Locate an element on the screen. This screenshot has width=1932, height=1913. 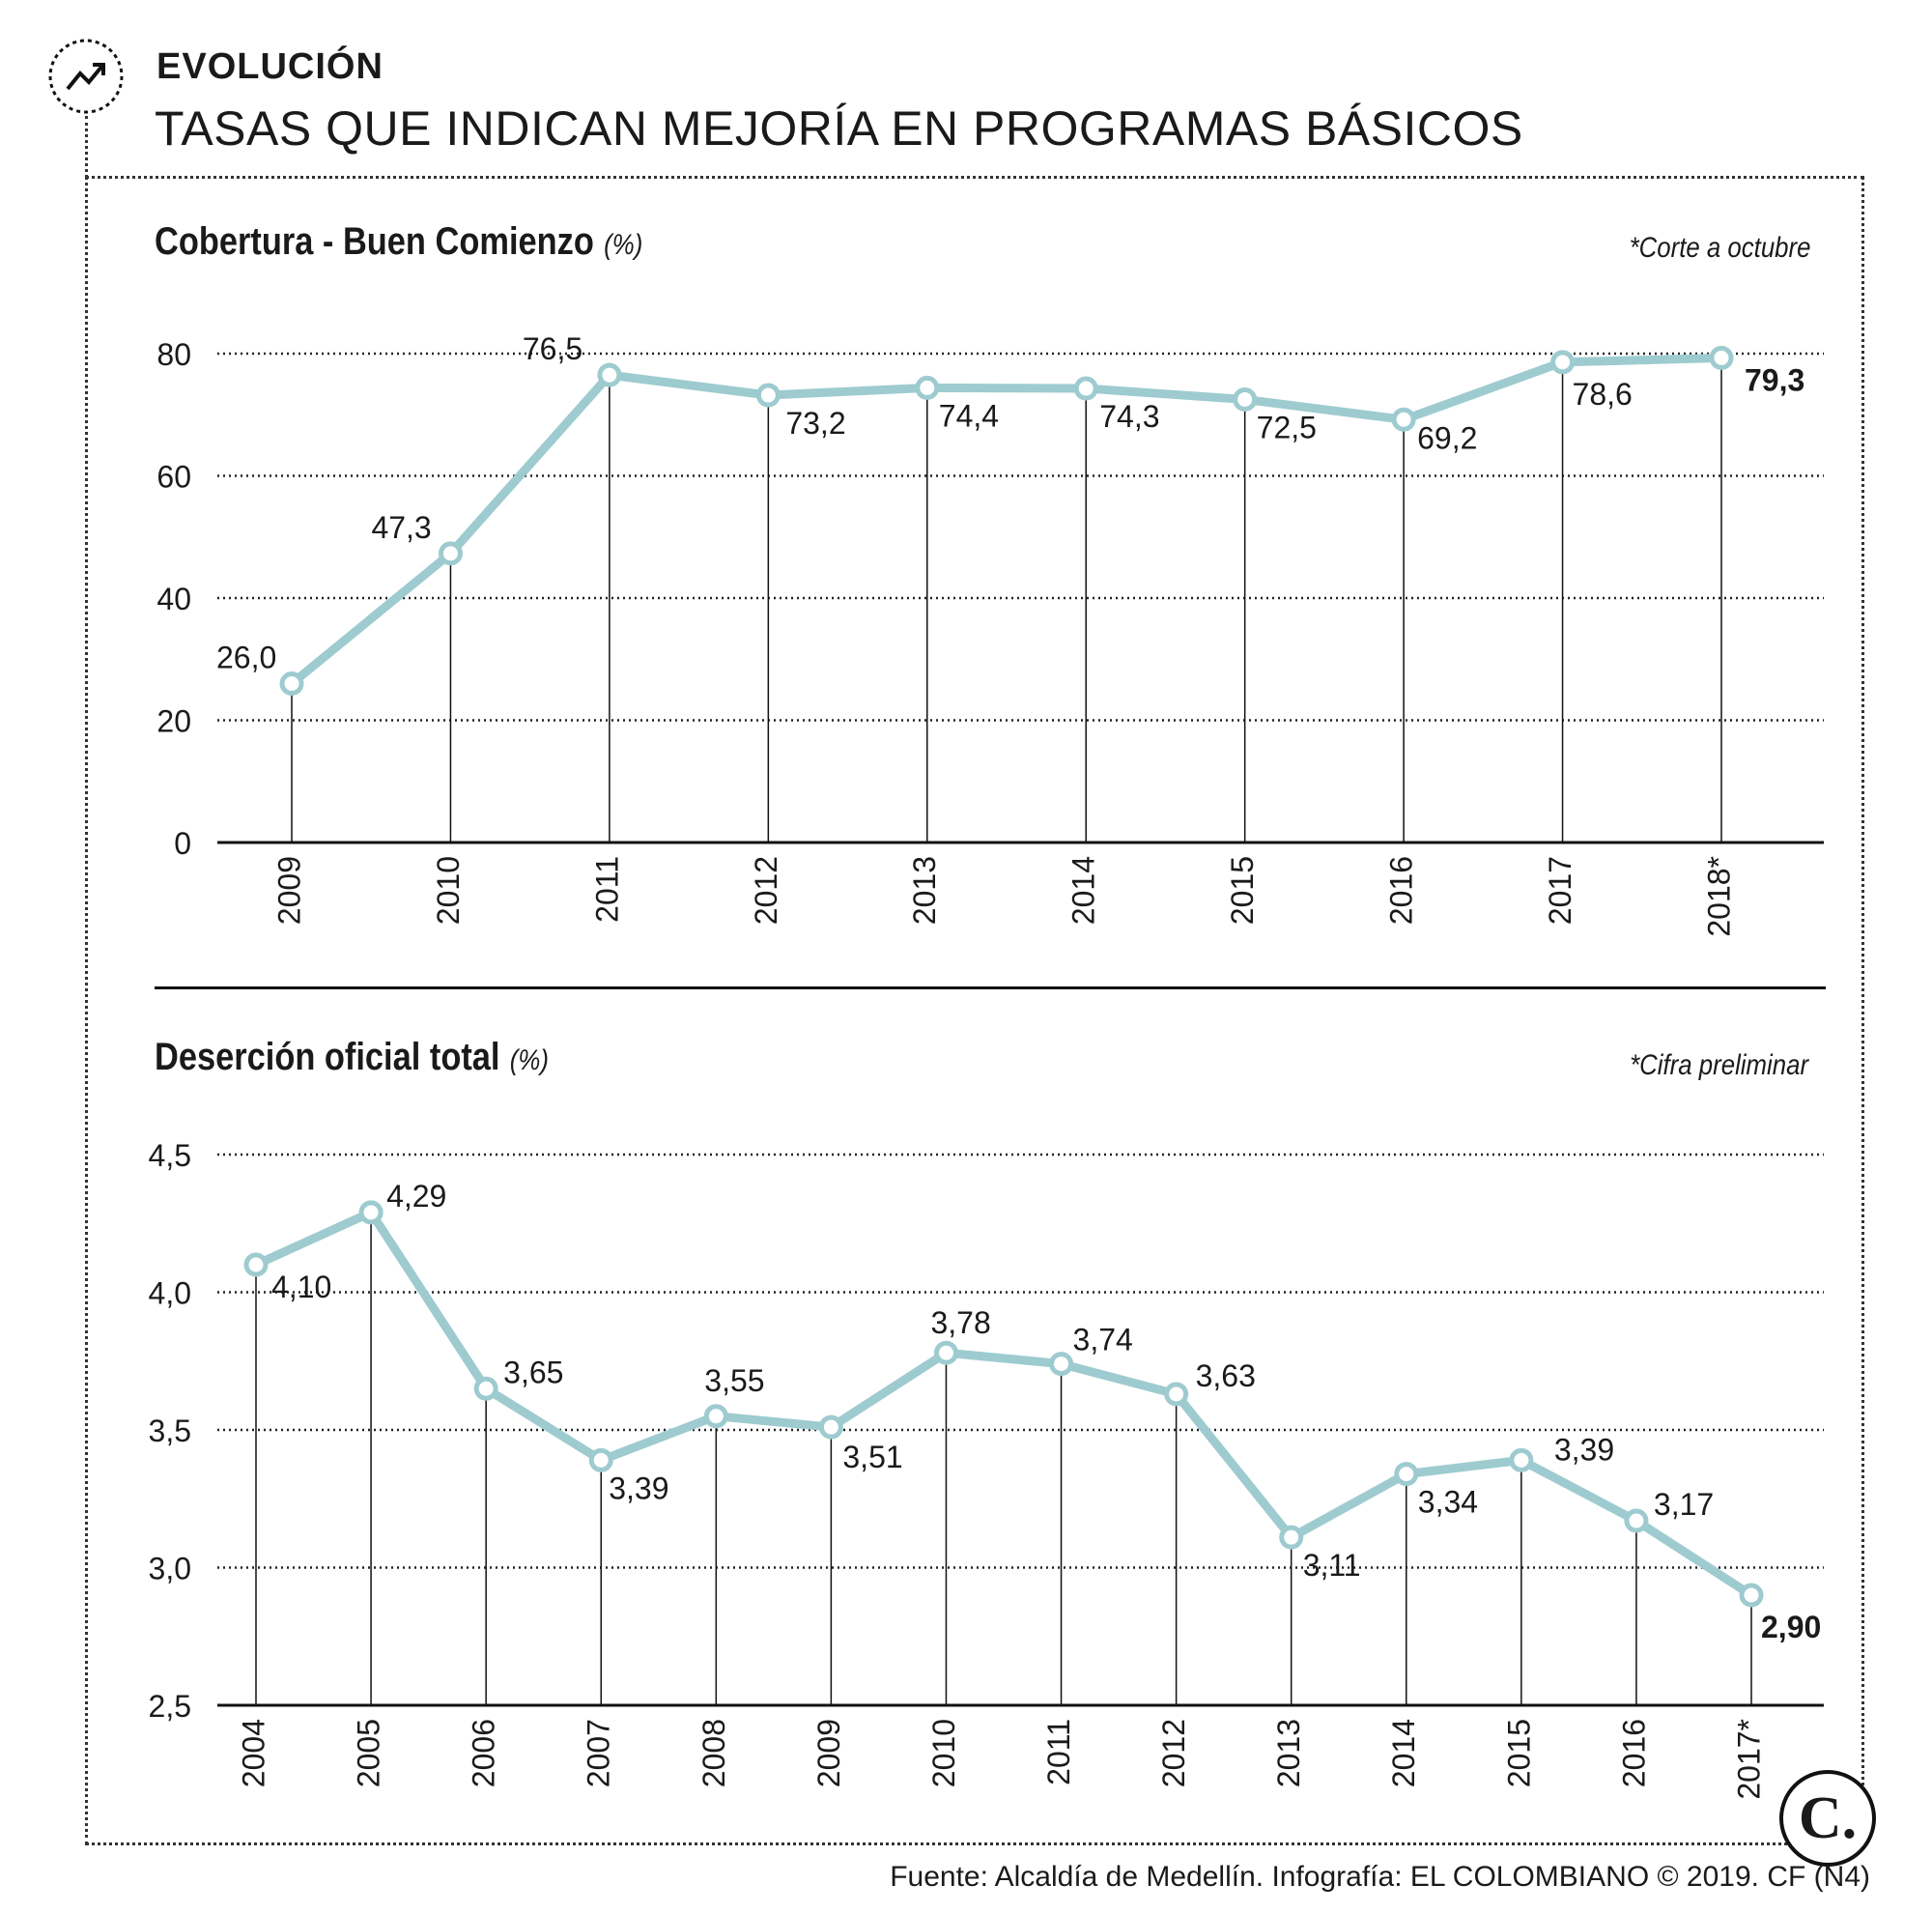
chart1-data-label: 73,2 is located at coordinates (815, 423).